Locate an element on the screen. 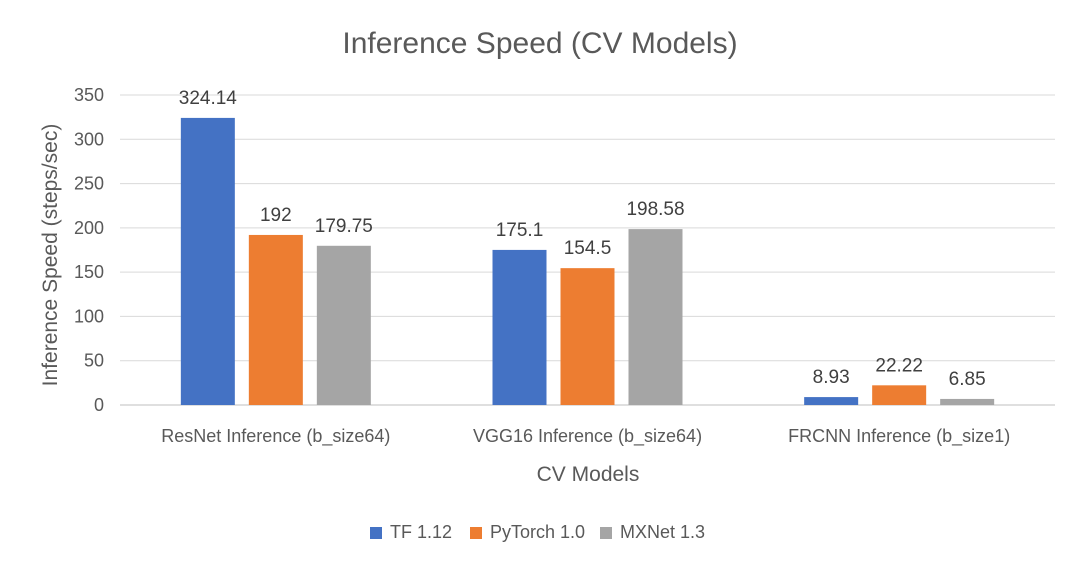 The image size is (1080, 575). data-label: 324.14 is located at coordinates (208, 98).